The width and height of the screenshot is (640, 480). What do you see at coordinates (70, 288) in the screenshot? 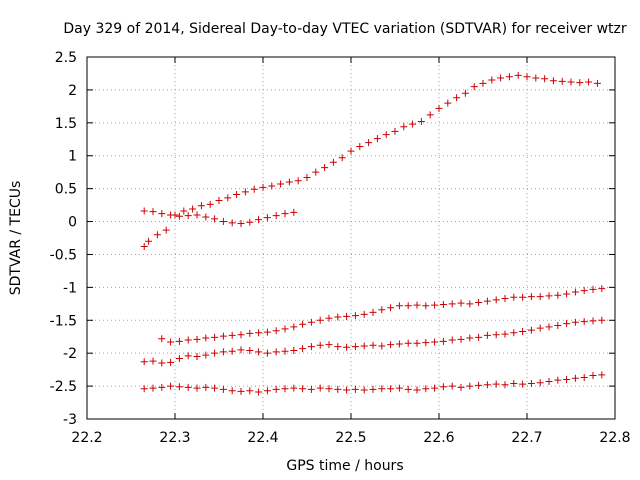
I see `y-tick-label: -1` at bounding box center [70, 288].